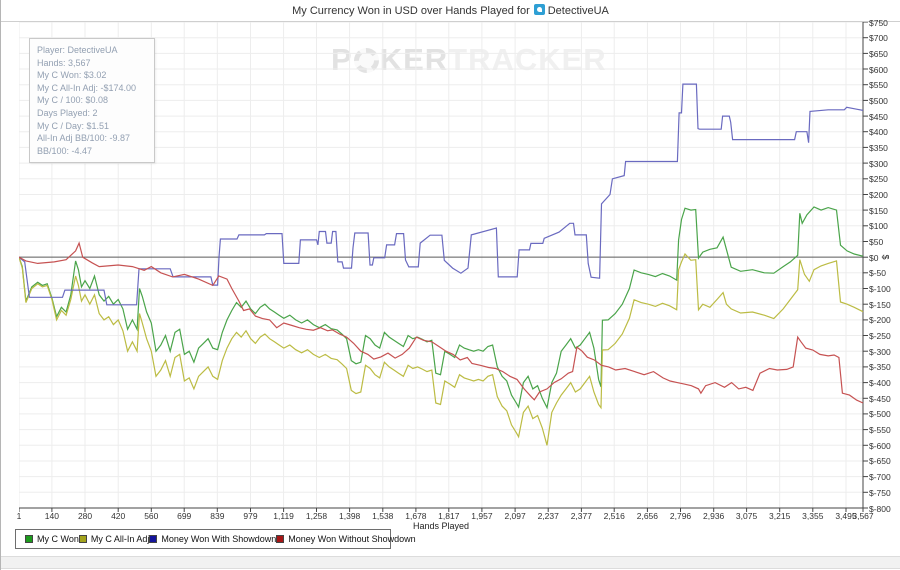 This screenshot has width=900, height=570. What do you see at coordinates (876, 241) in the screenshot?
I see `y-tick-label: $50` at bounding box center [876, 241].